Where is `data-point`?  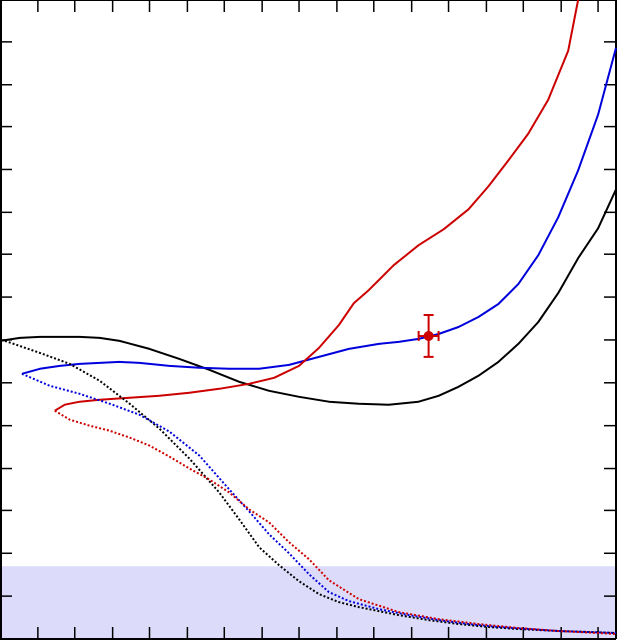 data-point is located at coordinates (428, 335).